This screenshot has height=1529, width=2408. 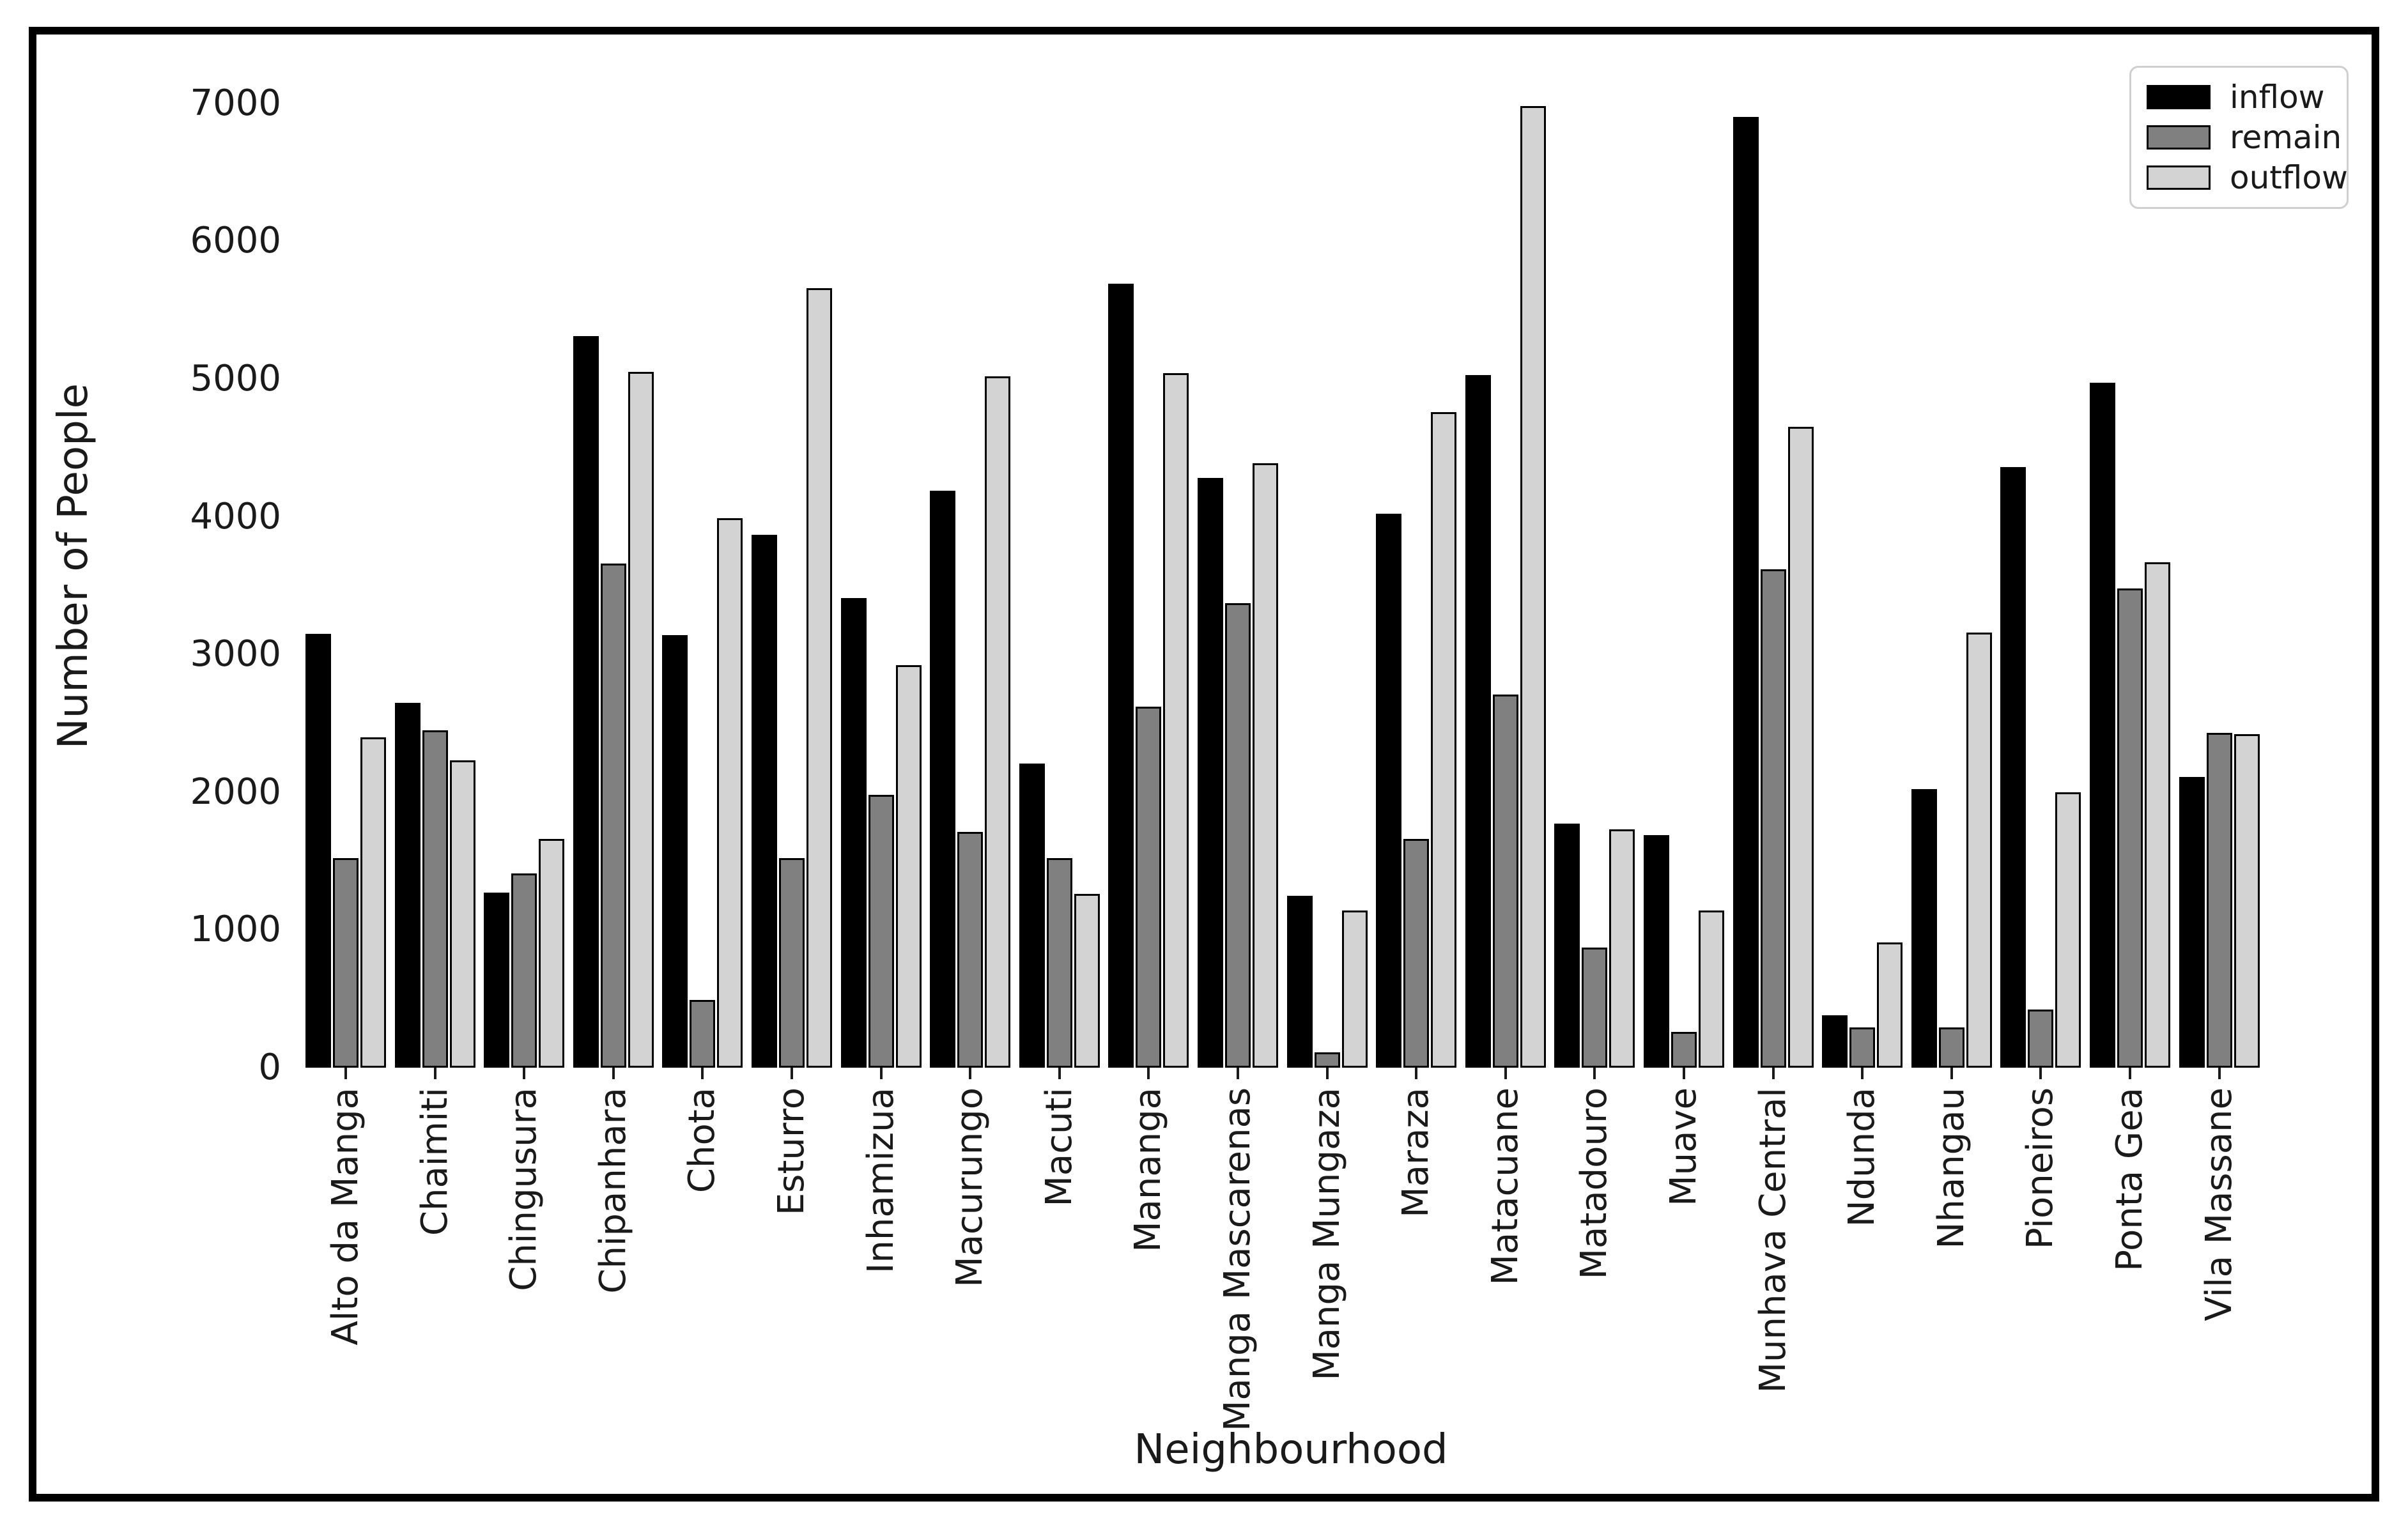 What do you see at coordinates (1059, 1147) in the screenshot?
I see `x-tick-label: Macuti` at bounding box center [1059, 1147].